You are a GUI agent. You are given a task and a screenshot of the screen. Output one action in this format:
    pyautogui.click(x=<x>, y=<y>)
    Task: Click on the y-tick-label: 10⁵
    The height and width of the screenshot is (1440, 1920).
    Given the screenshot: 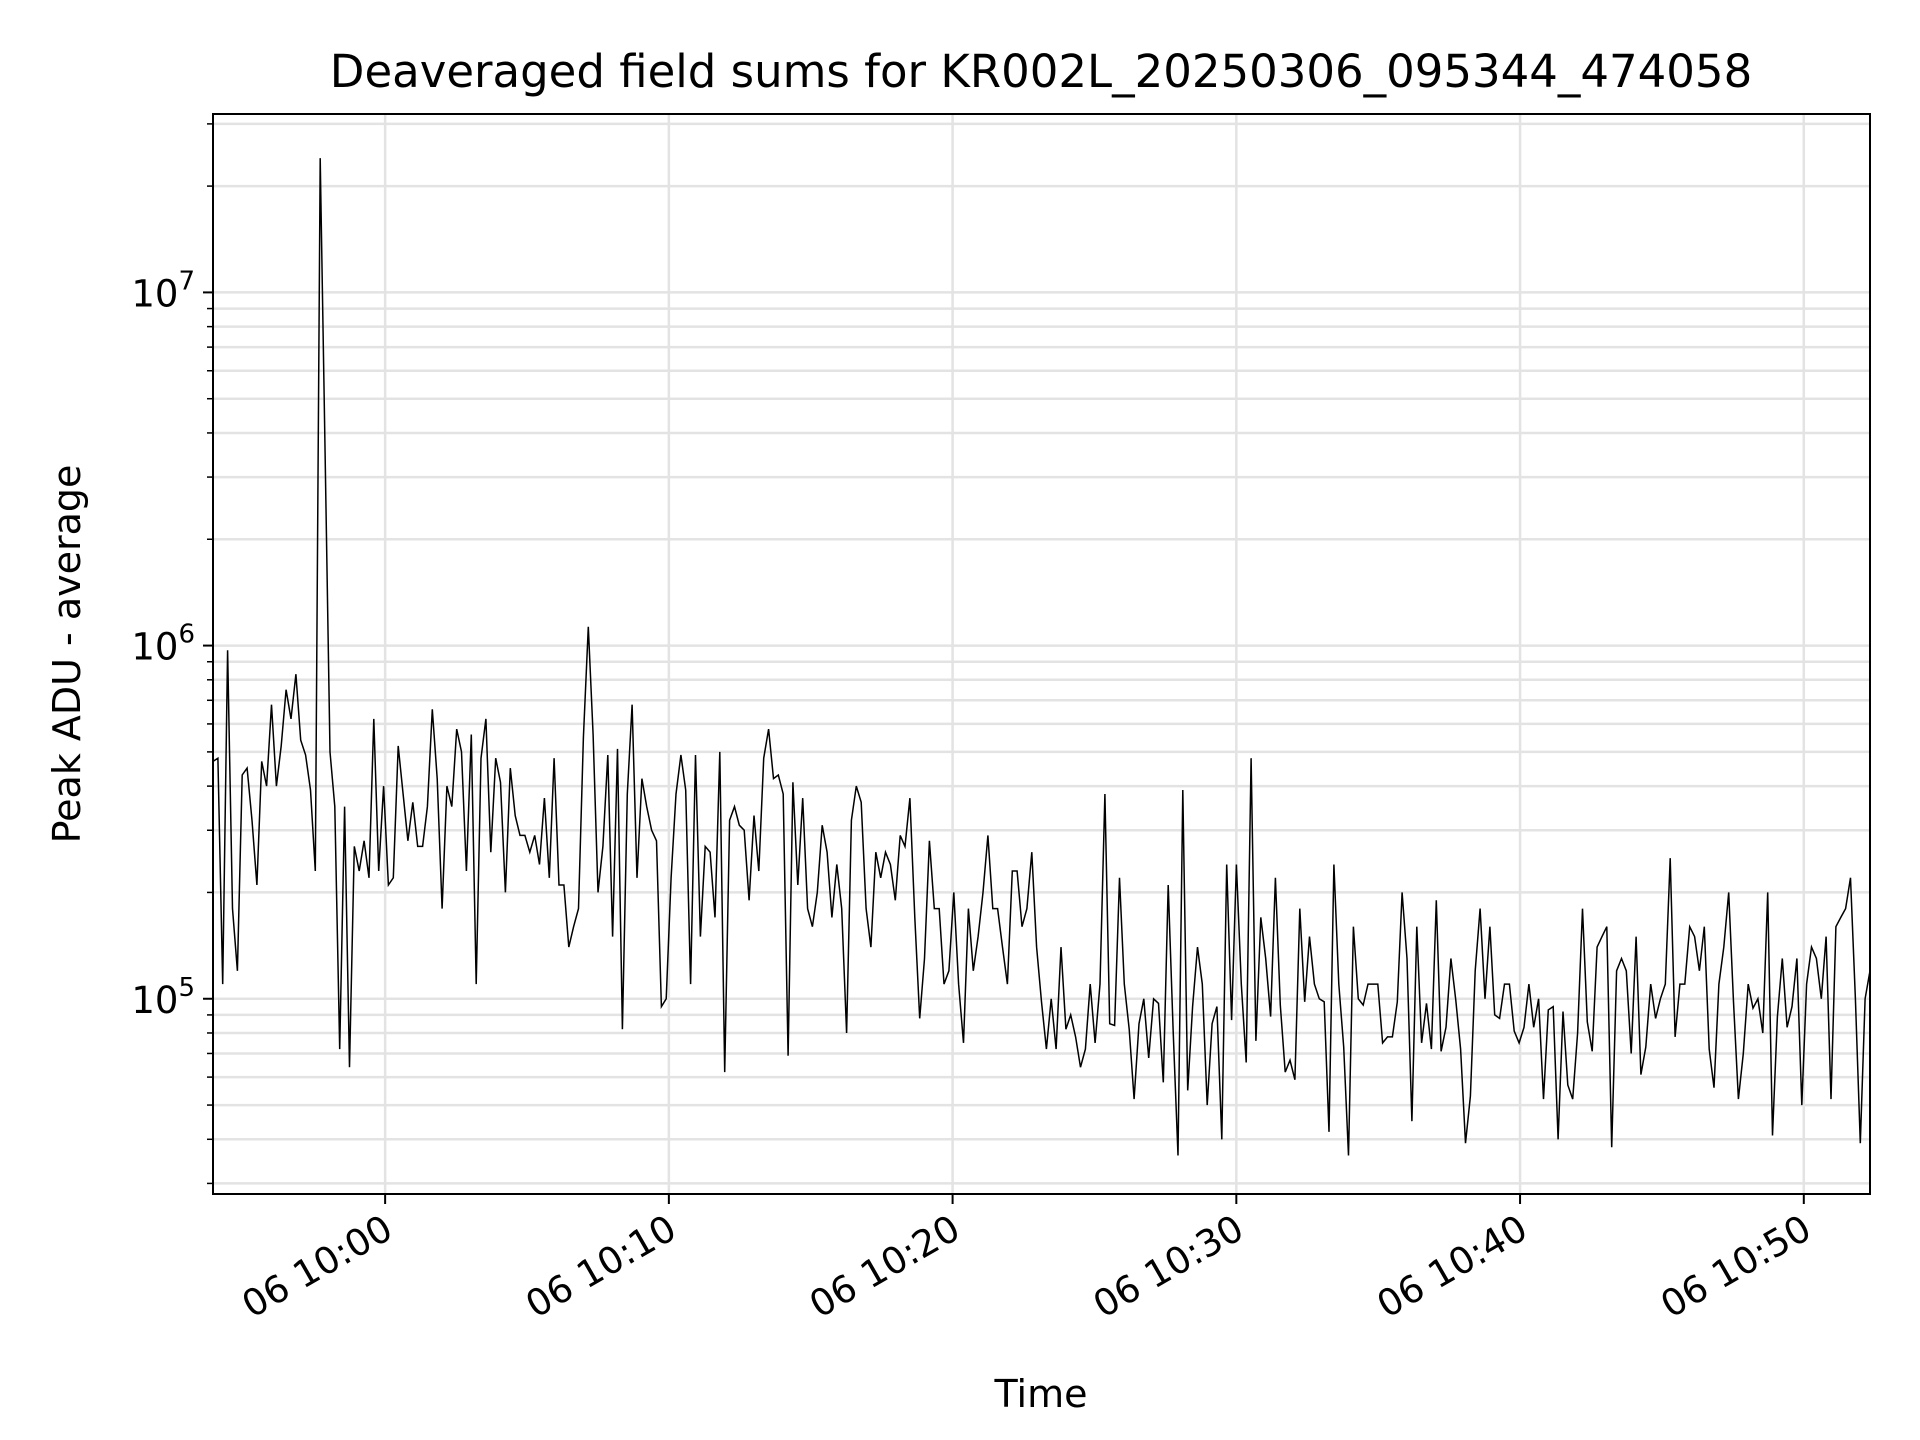 What is the action you would take?
    pyautogui.click(x=163, y=997)
    